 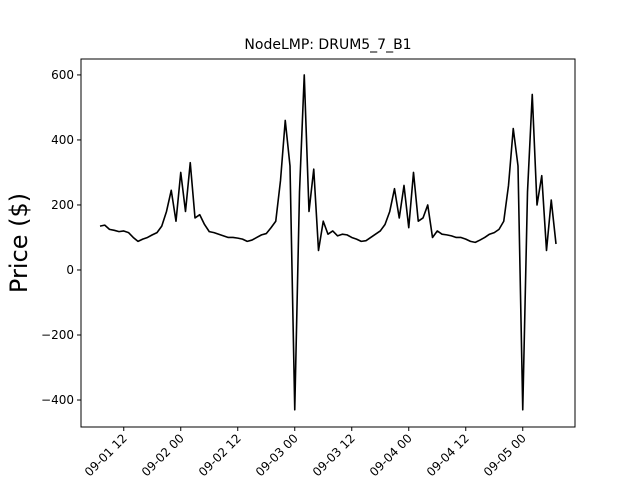 I want to click on x-tick-label: 09-04 00, so click(x=391, y=455).